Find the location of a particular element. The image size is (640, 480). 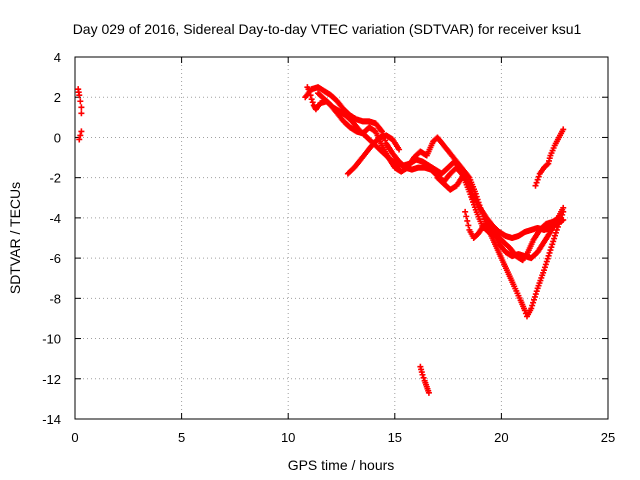

y-tick-label: 0 is located at coordinates (57, 137).